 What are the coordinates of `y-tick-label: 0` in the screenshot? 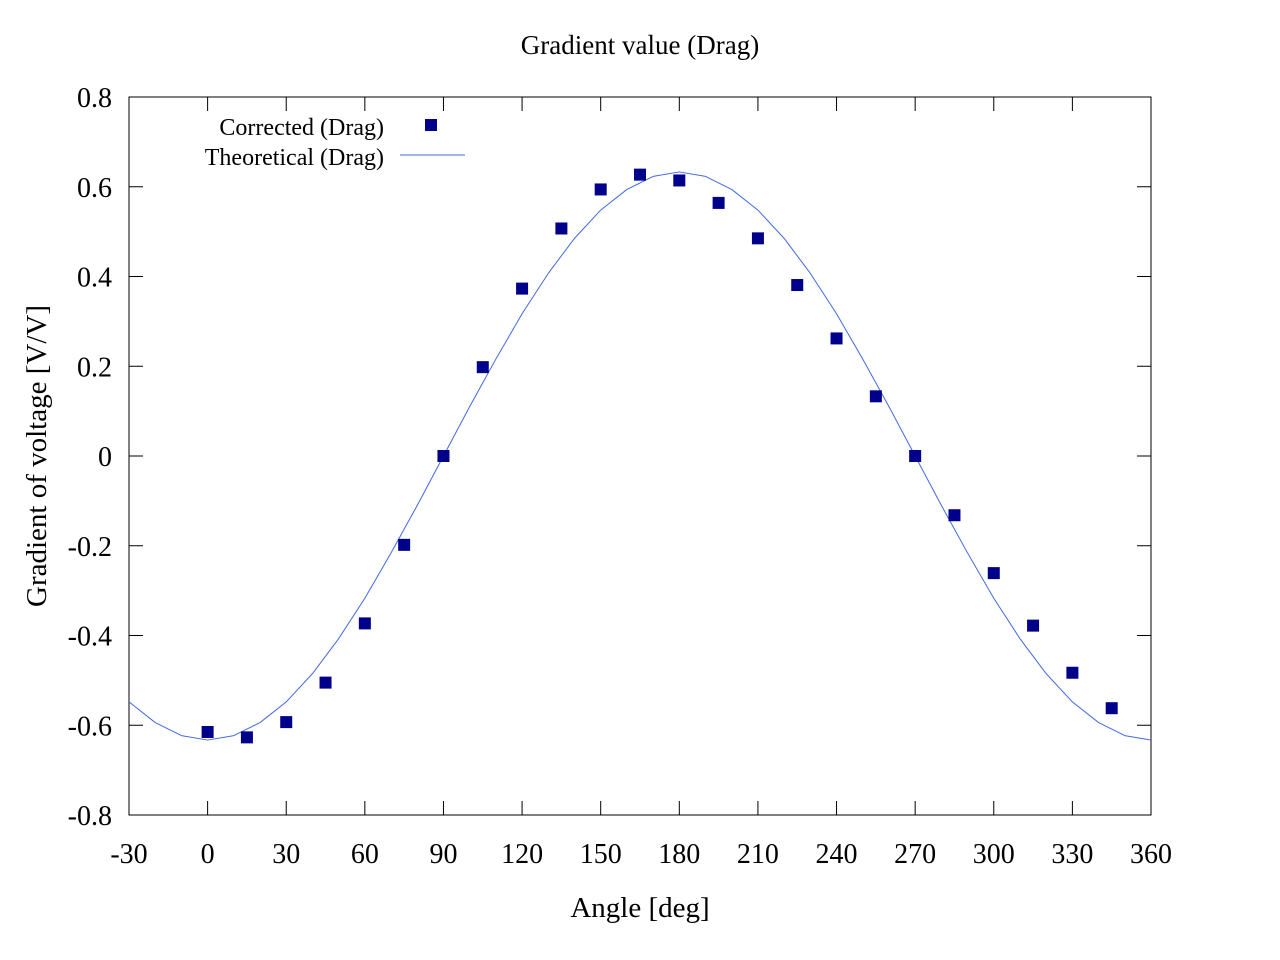 It's located at (105, 457).